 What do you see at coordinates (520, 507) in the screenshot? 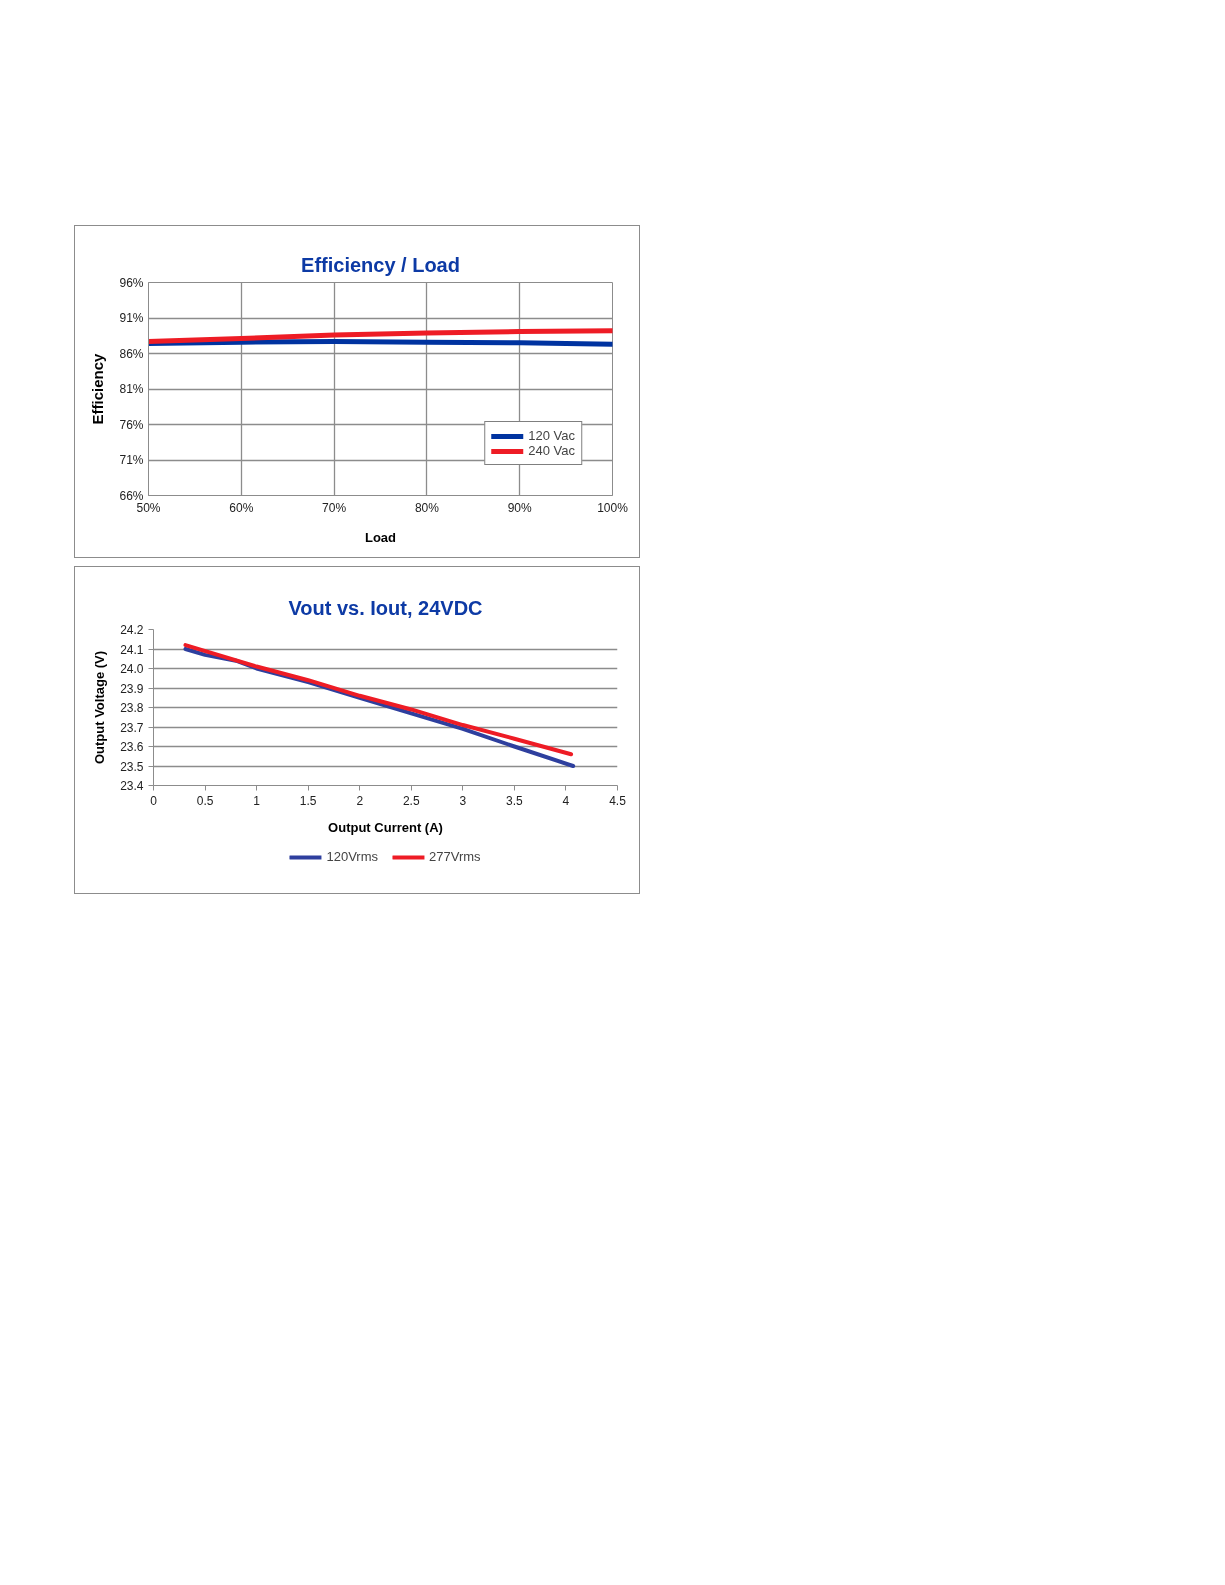
I see `x-tick-label: 90%` at bounding box center [520, 507].